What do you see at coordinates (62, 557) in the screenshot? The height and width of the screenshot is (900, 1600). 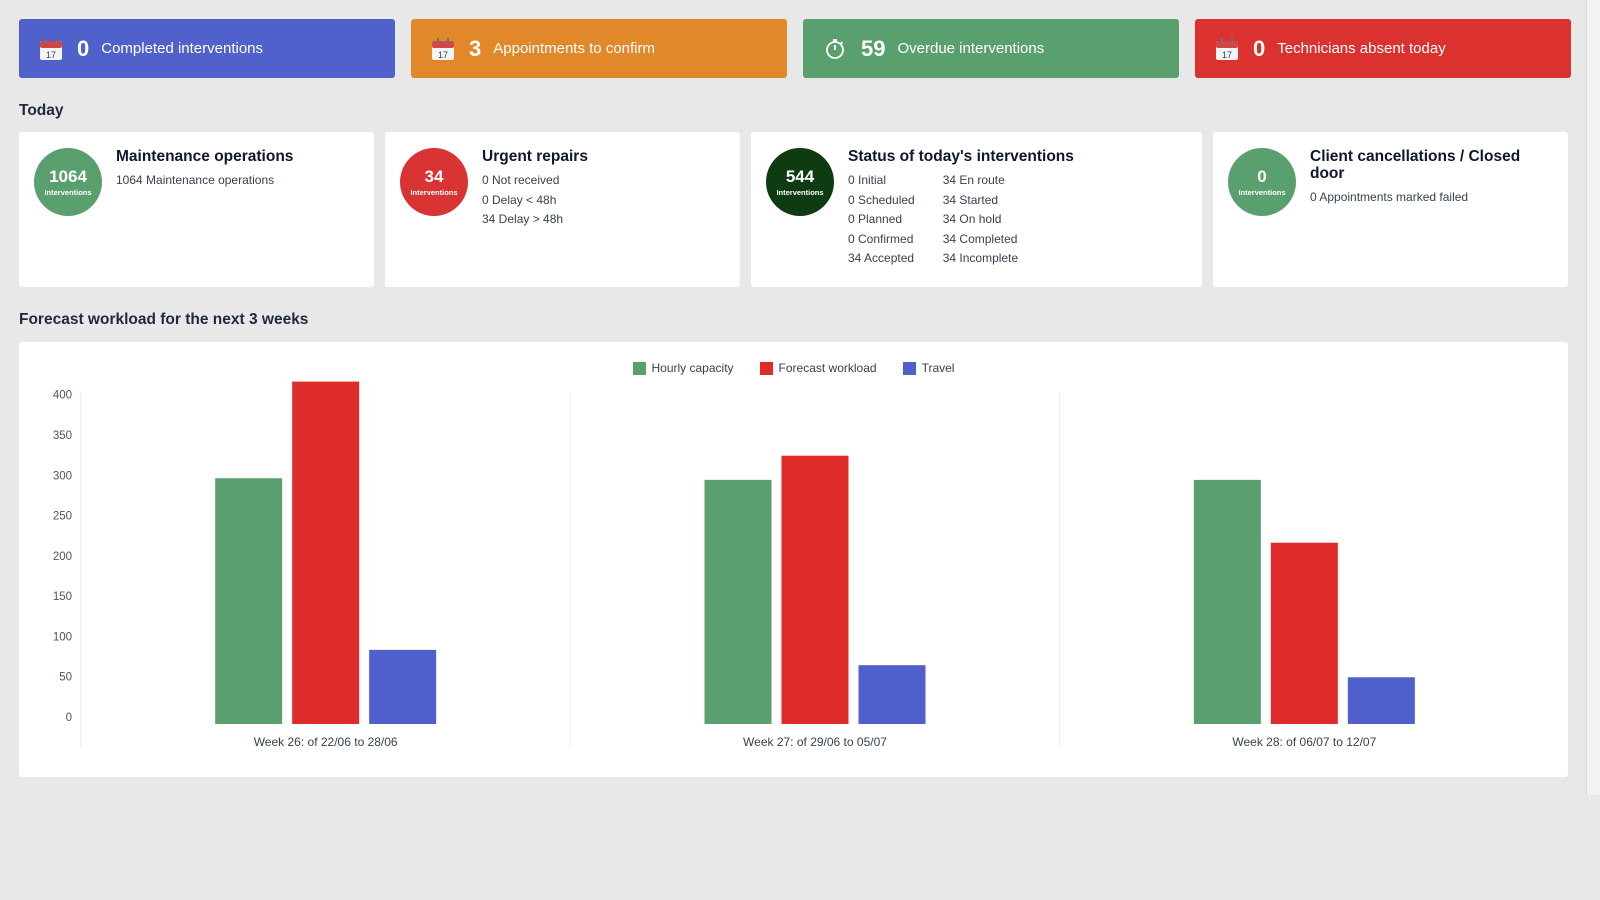 I see `y-tick-label: 200` at bounding box center [62, 557].